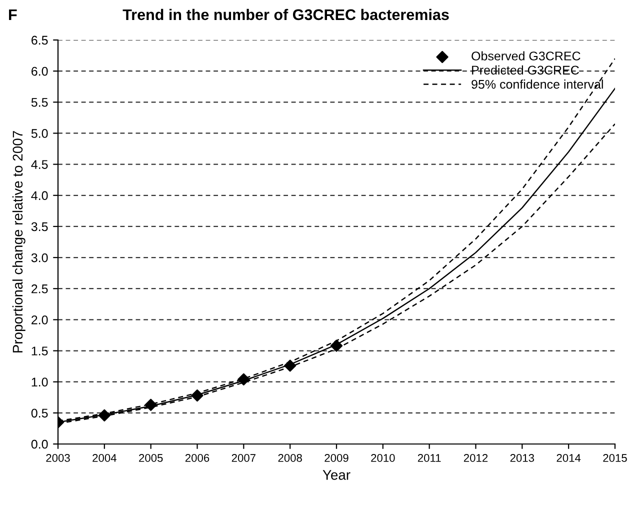 This screenshot has height=506, width=631. I want to click on legend-label: 95% confidence interval, so click(537, 84).